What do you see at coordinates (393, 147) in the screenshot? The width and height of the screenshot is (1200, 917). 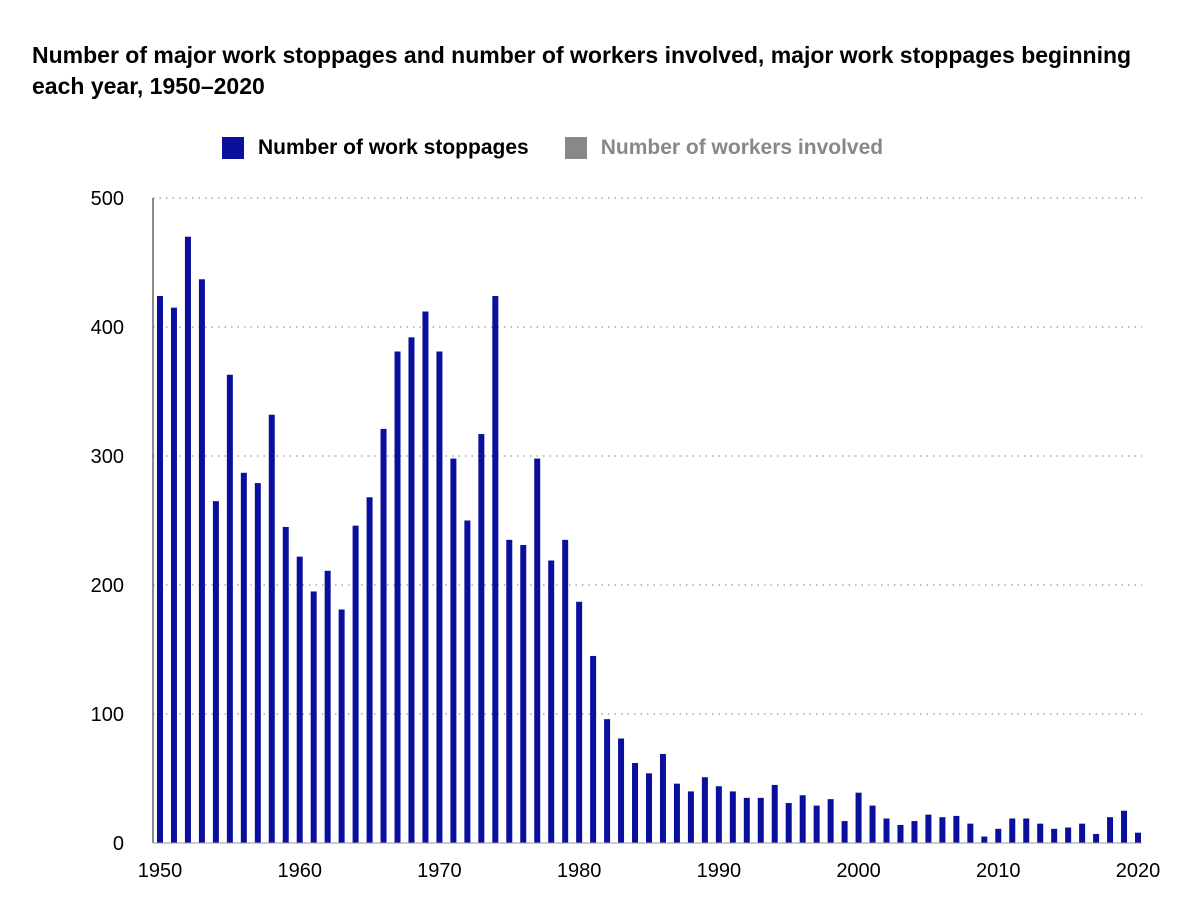 I see `legend-label-work-stoppages: Number of work stoppages` at bounding box center [393, 147].